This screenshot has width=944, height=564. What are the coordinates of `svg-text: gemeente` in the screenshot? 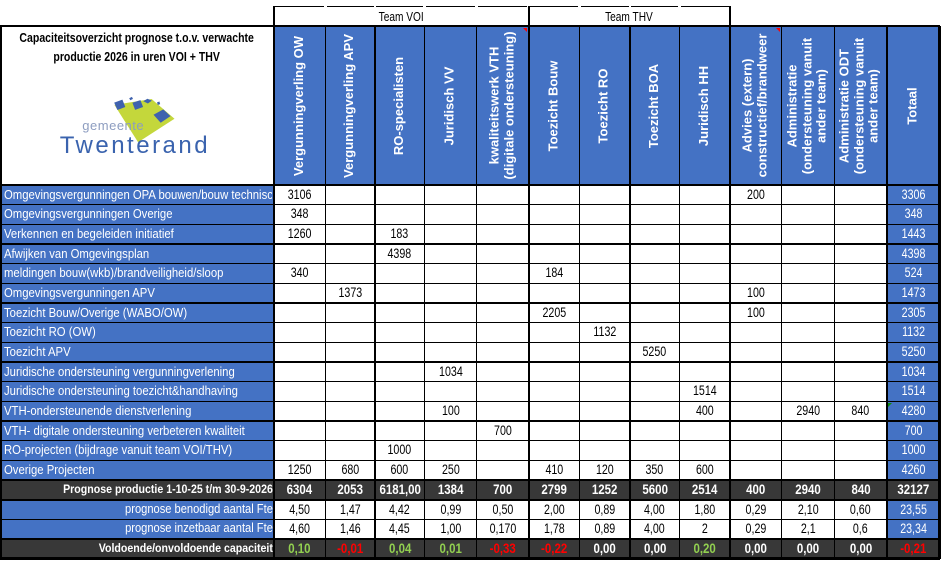 It's located at (113, 125).